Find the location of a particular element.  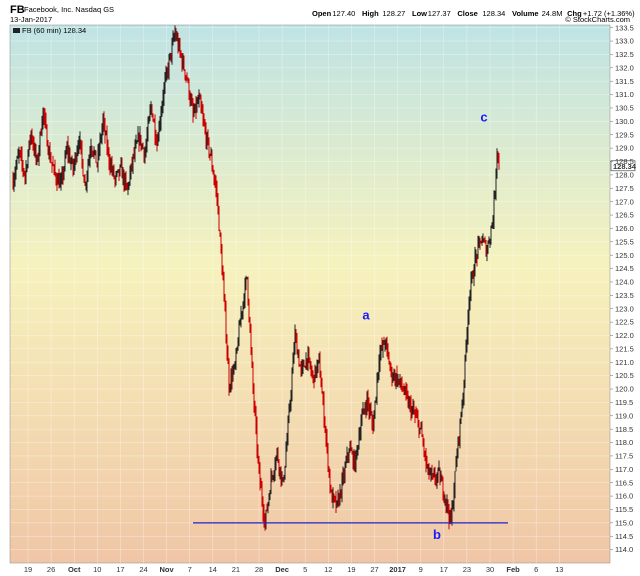

y-tick-label: 130.5 is located at coordinates (624, 108).